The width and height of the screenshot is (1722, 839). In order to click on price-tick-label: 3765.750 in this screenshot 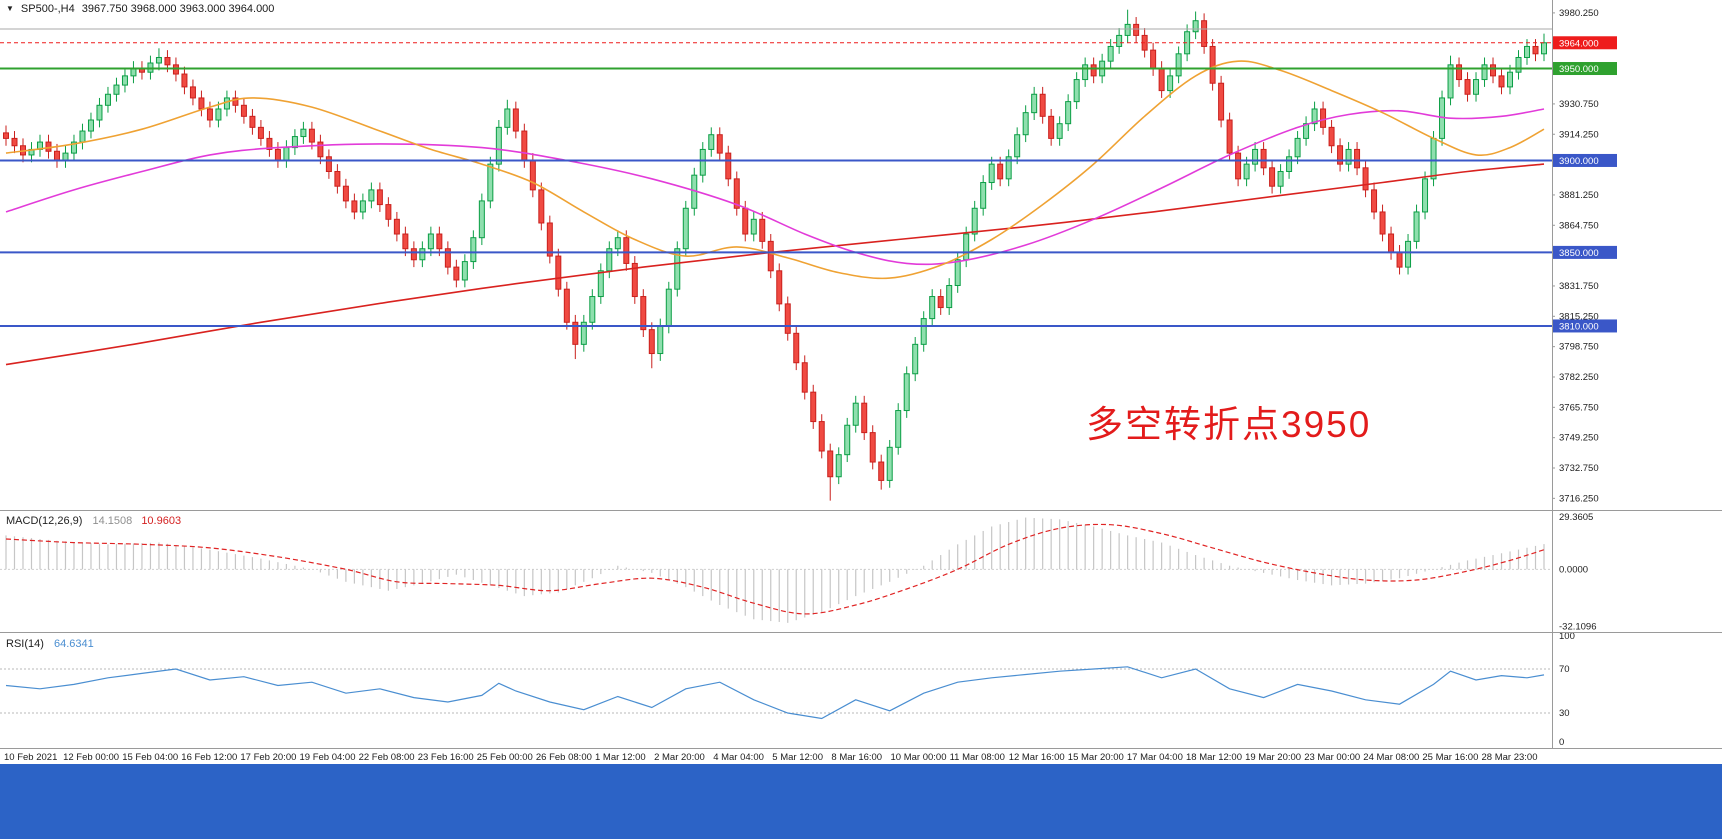, I will do `click(1579, 407)`.